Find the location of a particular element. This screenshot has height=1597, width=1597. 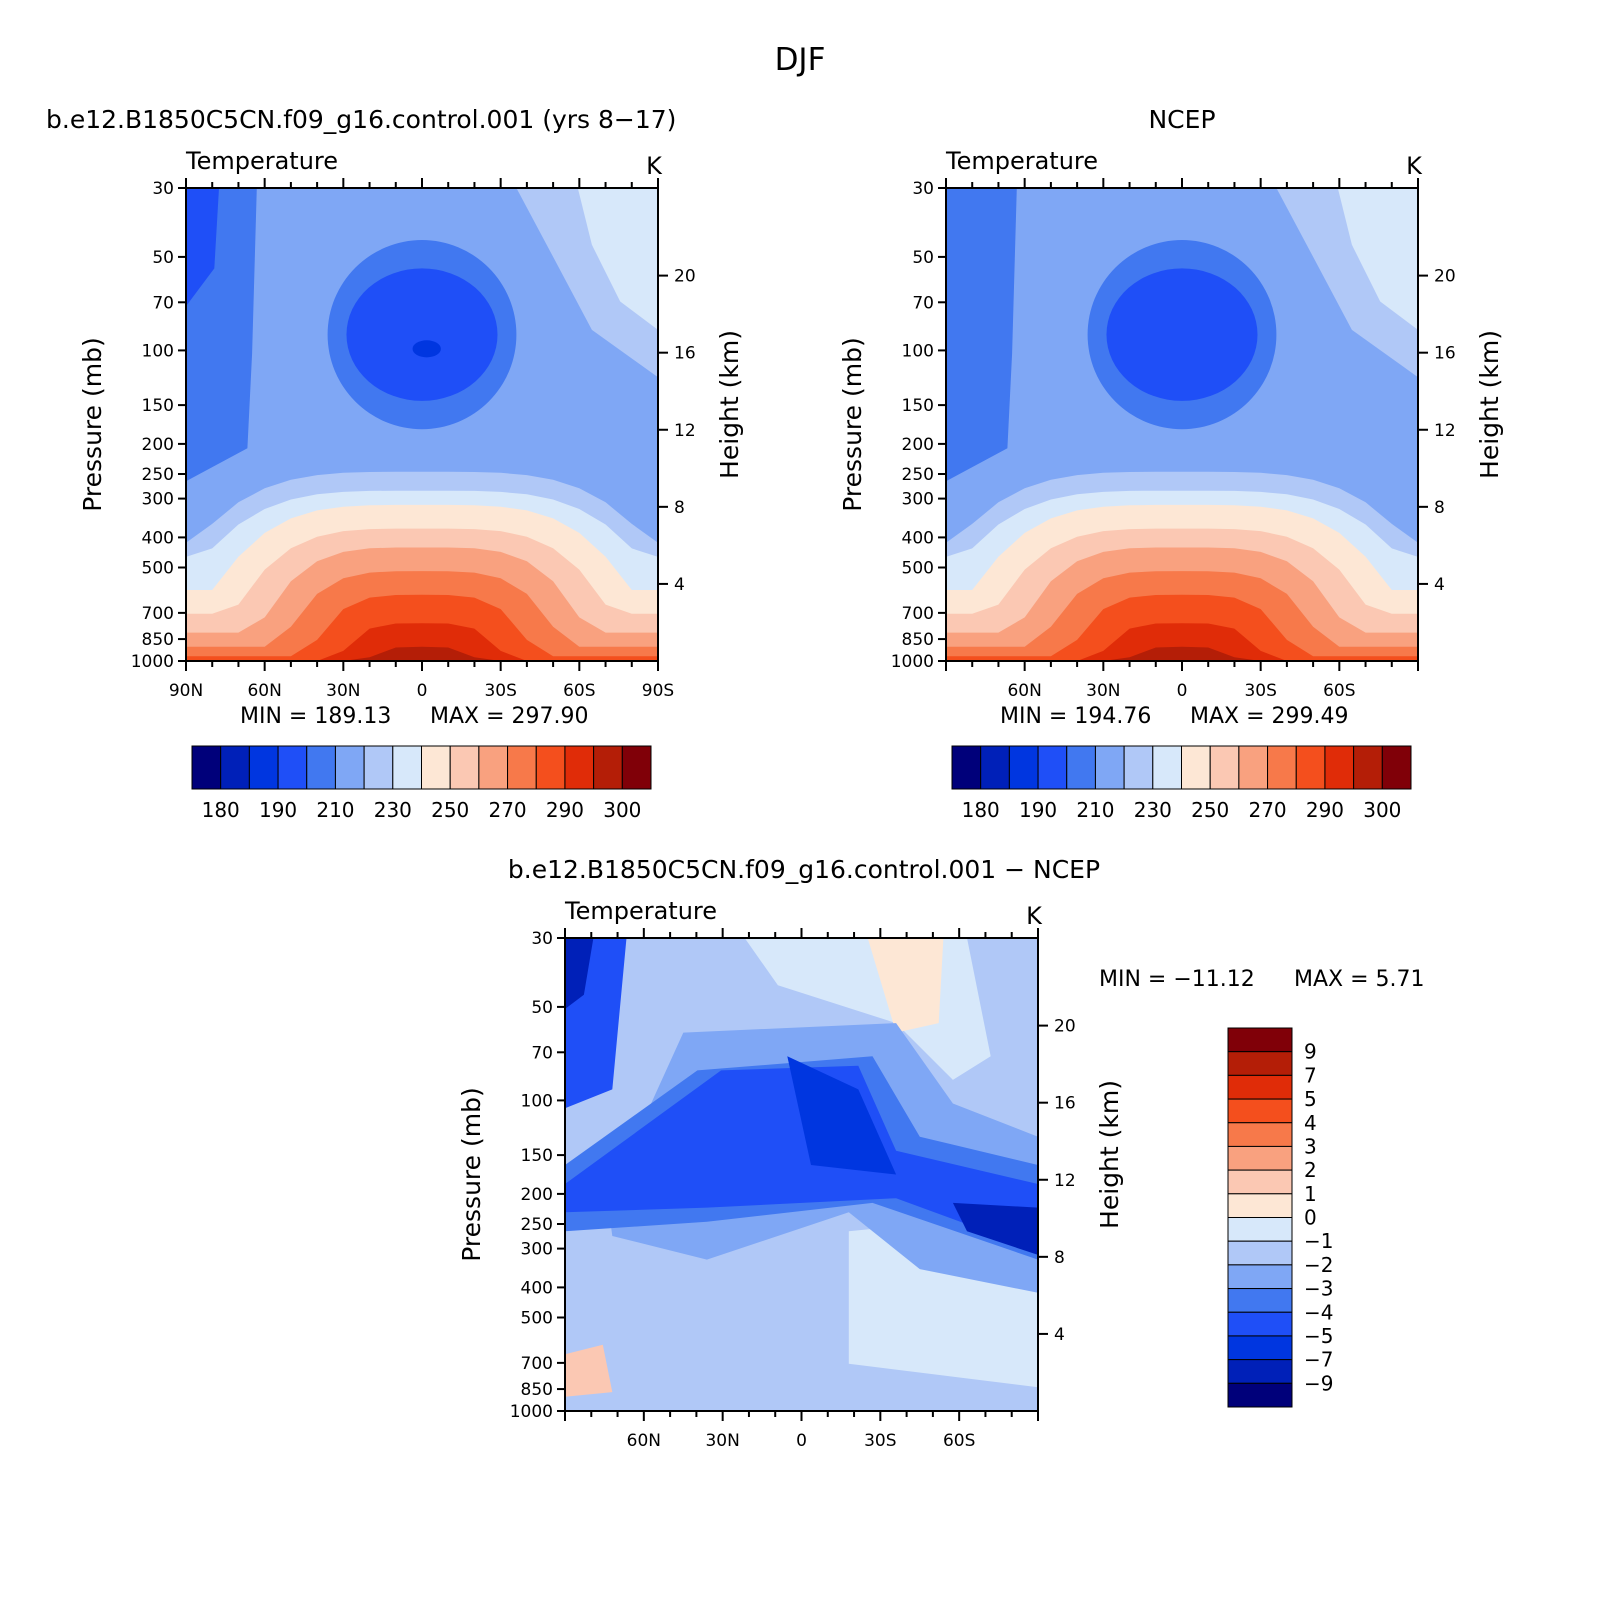

colorbar-label: 0 is located at coordinates (1310, 1218).